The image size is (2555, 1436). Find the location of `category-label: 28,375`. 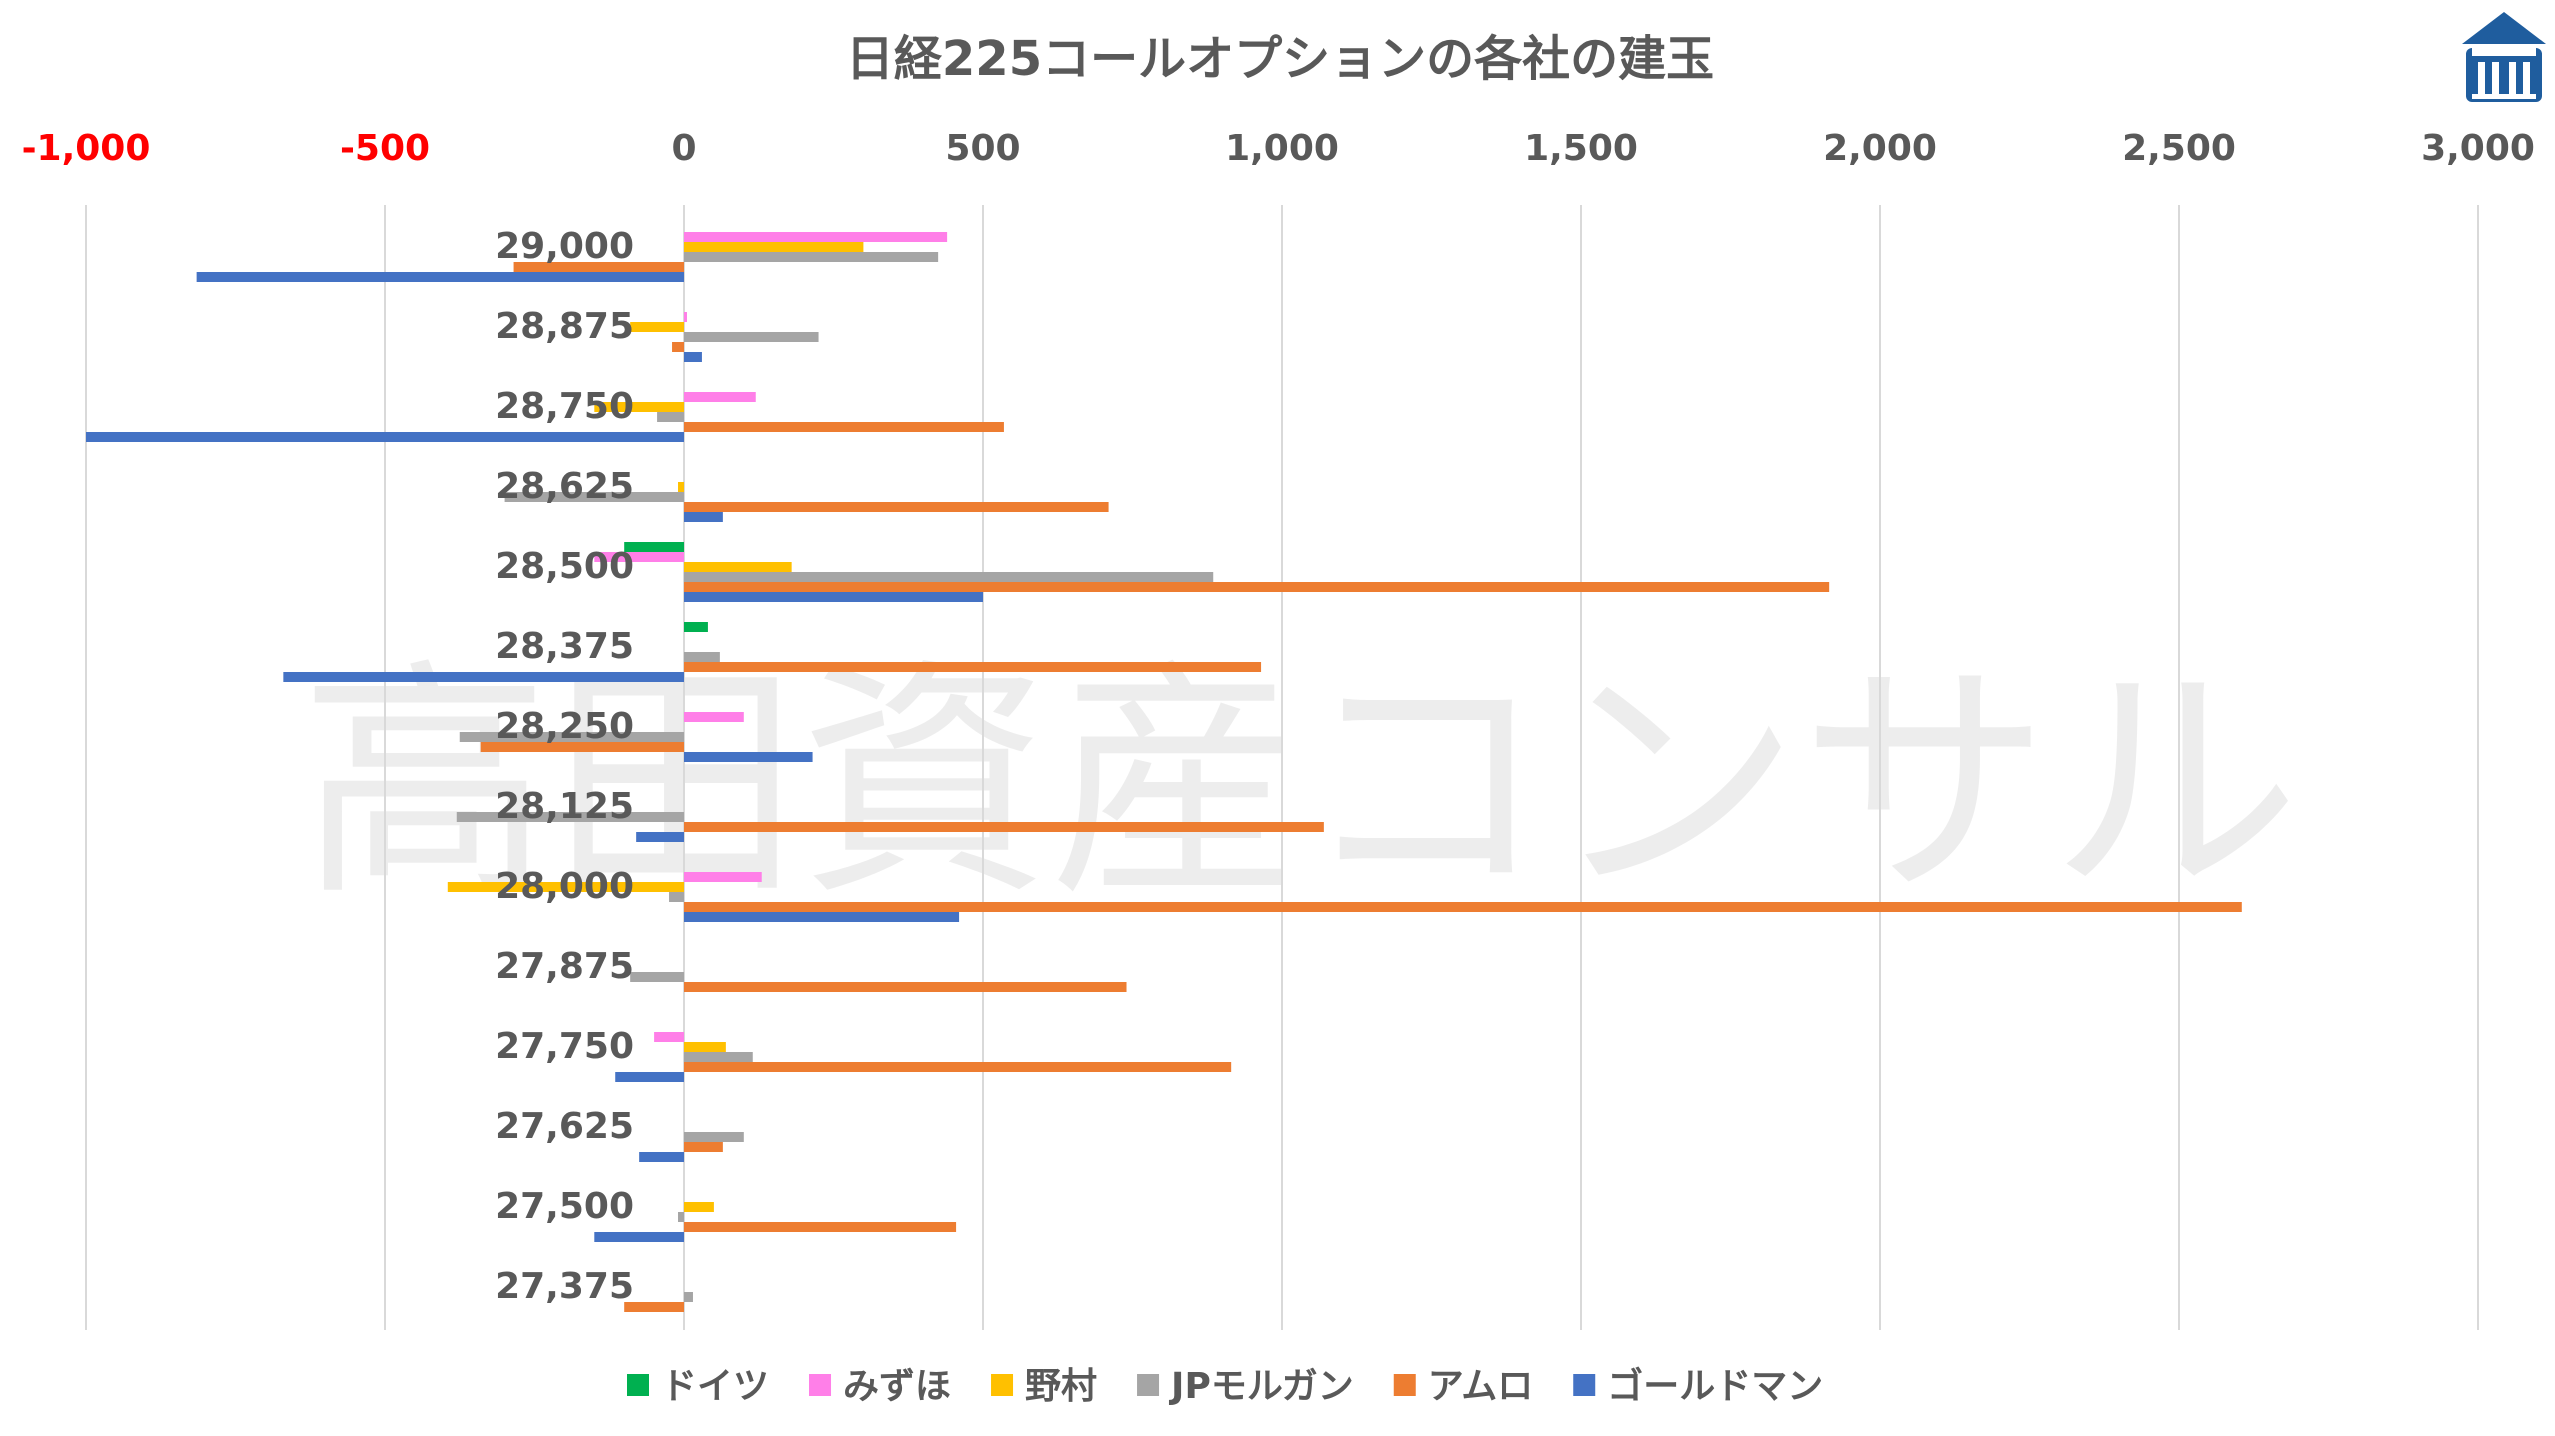

category-label: 28,375 is located at coordinates (564, 646).